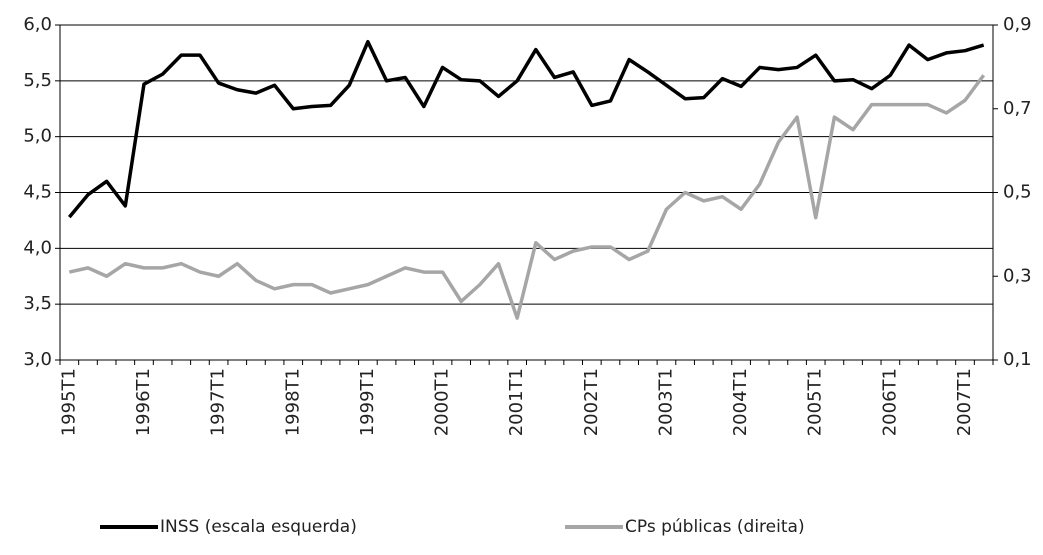  I want to click on y2-tick-label: 0,7, so click(1017, 108).